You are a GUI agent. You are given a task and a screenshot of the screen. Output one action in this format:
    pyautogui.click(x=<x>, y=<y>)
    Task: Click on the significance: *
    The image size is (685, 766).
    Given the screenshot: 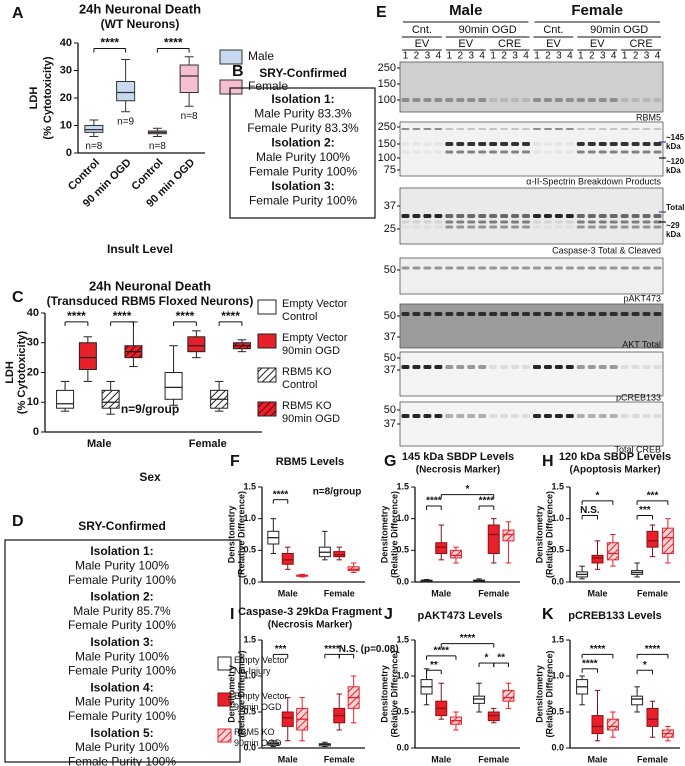 What is the action you would take?
    pyautogui.click(x=645, y=665)
    